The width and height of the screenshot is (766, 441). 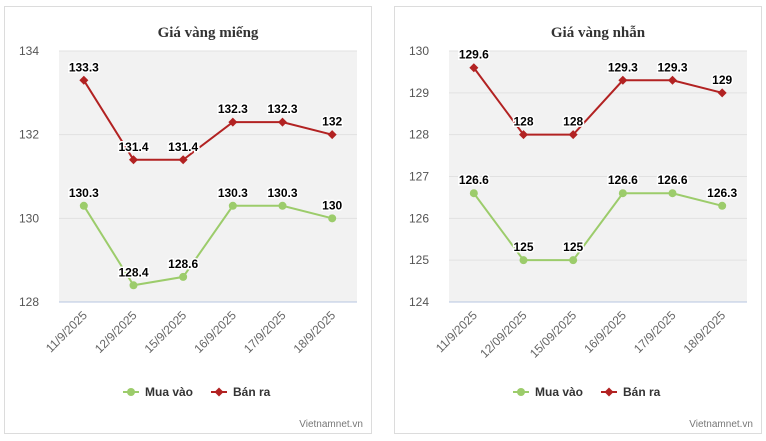 I want to click on chart-title: Giá vàng nhẫn, so click(x=598, y=33).